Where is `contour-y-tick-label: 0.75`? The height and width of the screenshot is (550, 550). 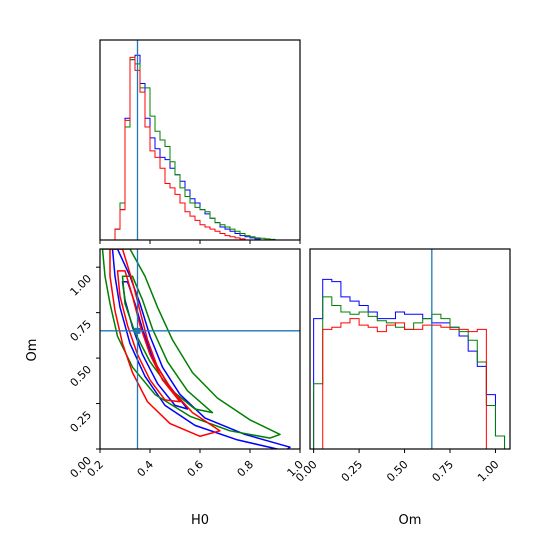
contour-y-tick-label: 0.75 is located at coordinates (81, 331).